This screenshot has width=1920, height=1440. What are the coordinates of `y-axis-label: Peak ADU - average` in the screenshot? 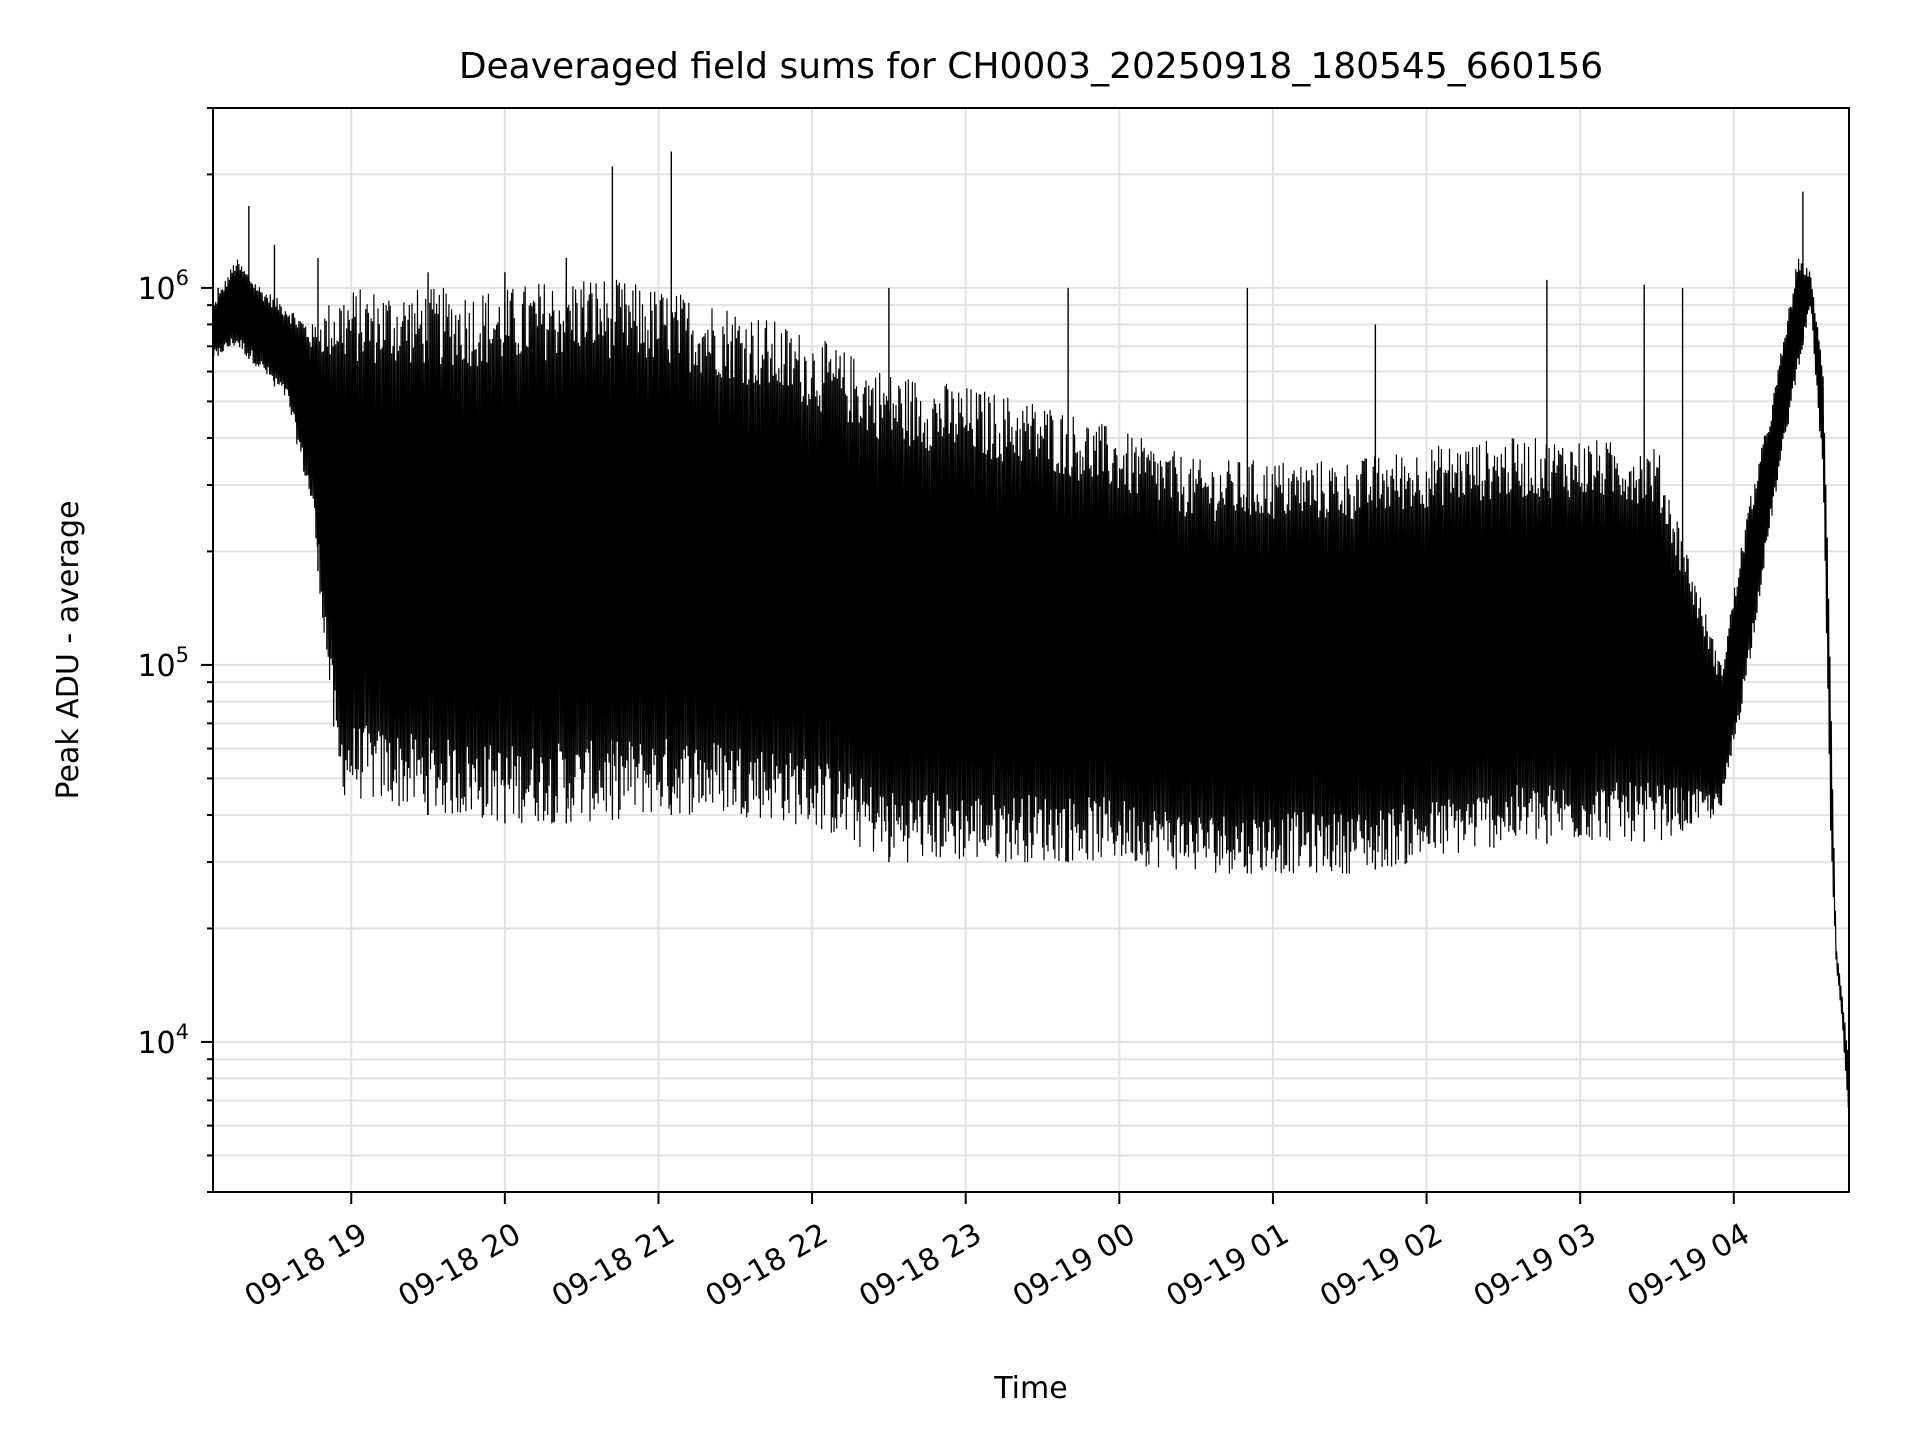 It's located at (68, 649).